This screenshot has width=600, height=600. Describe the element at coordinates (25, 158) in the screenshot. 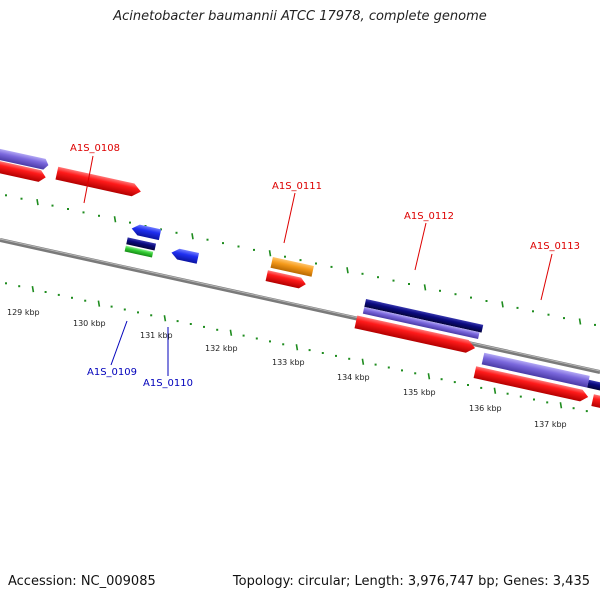

I see `lavender-feature-left` at that location.